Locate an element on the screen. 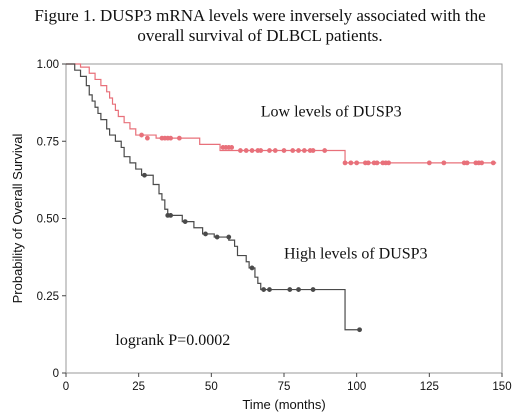  x-tick-label-0: 0 is located at coordinates (66, 387).